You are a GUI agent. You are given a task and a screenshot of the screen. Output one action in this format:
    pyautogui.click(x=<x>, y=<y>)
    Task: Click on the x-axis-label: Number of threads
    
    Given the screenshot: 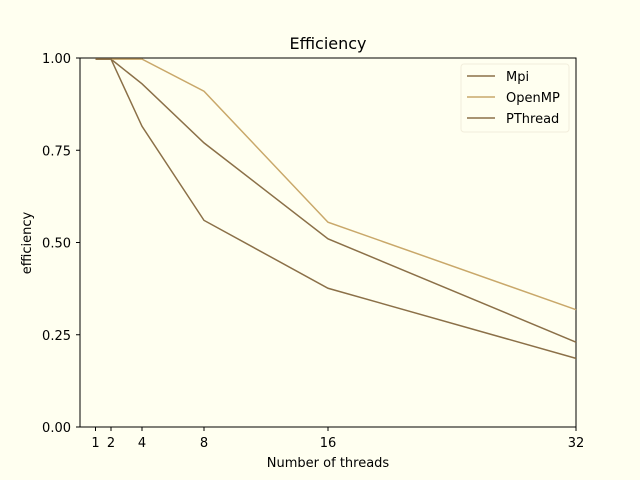 What is the action you would take?
    pyautogui.click(x=328, y=463)
    